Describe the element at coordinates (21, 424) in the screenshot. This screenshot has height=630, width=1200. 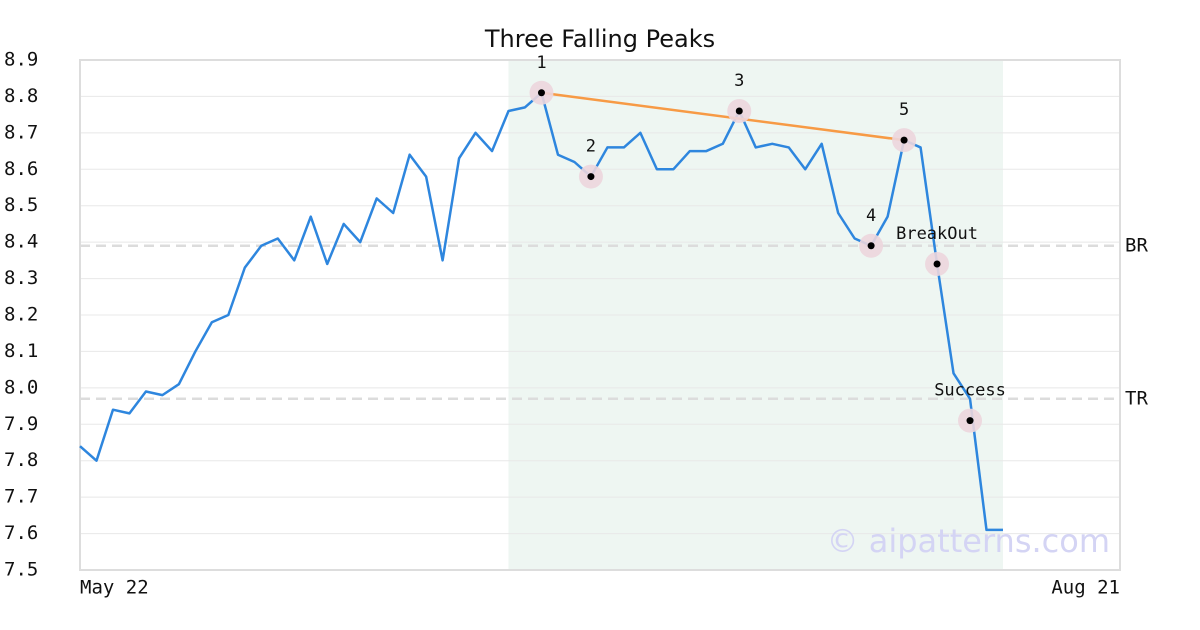
I see `y-tick-label: 7.9` at that location.